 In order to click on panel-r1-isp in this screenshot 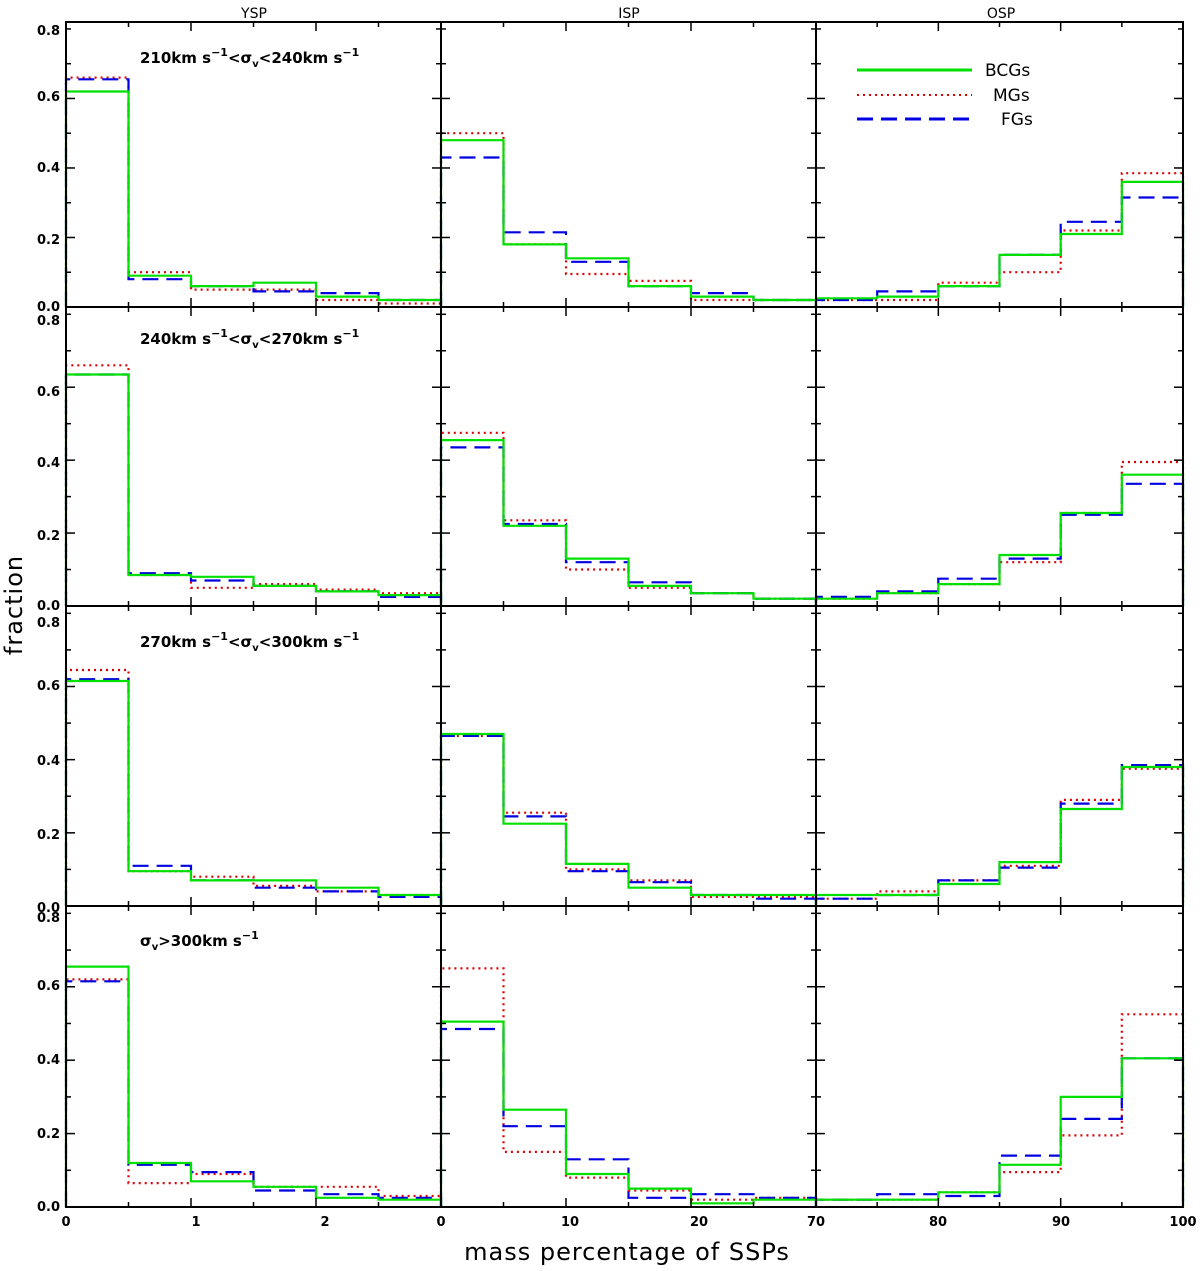, I will do `click(628, 164)`.